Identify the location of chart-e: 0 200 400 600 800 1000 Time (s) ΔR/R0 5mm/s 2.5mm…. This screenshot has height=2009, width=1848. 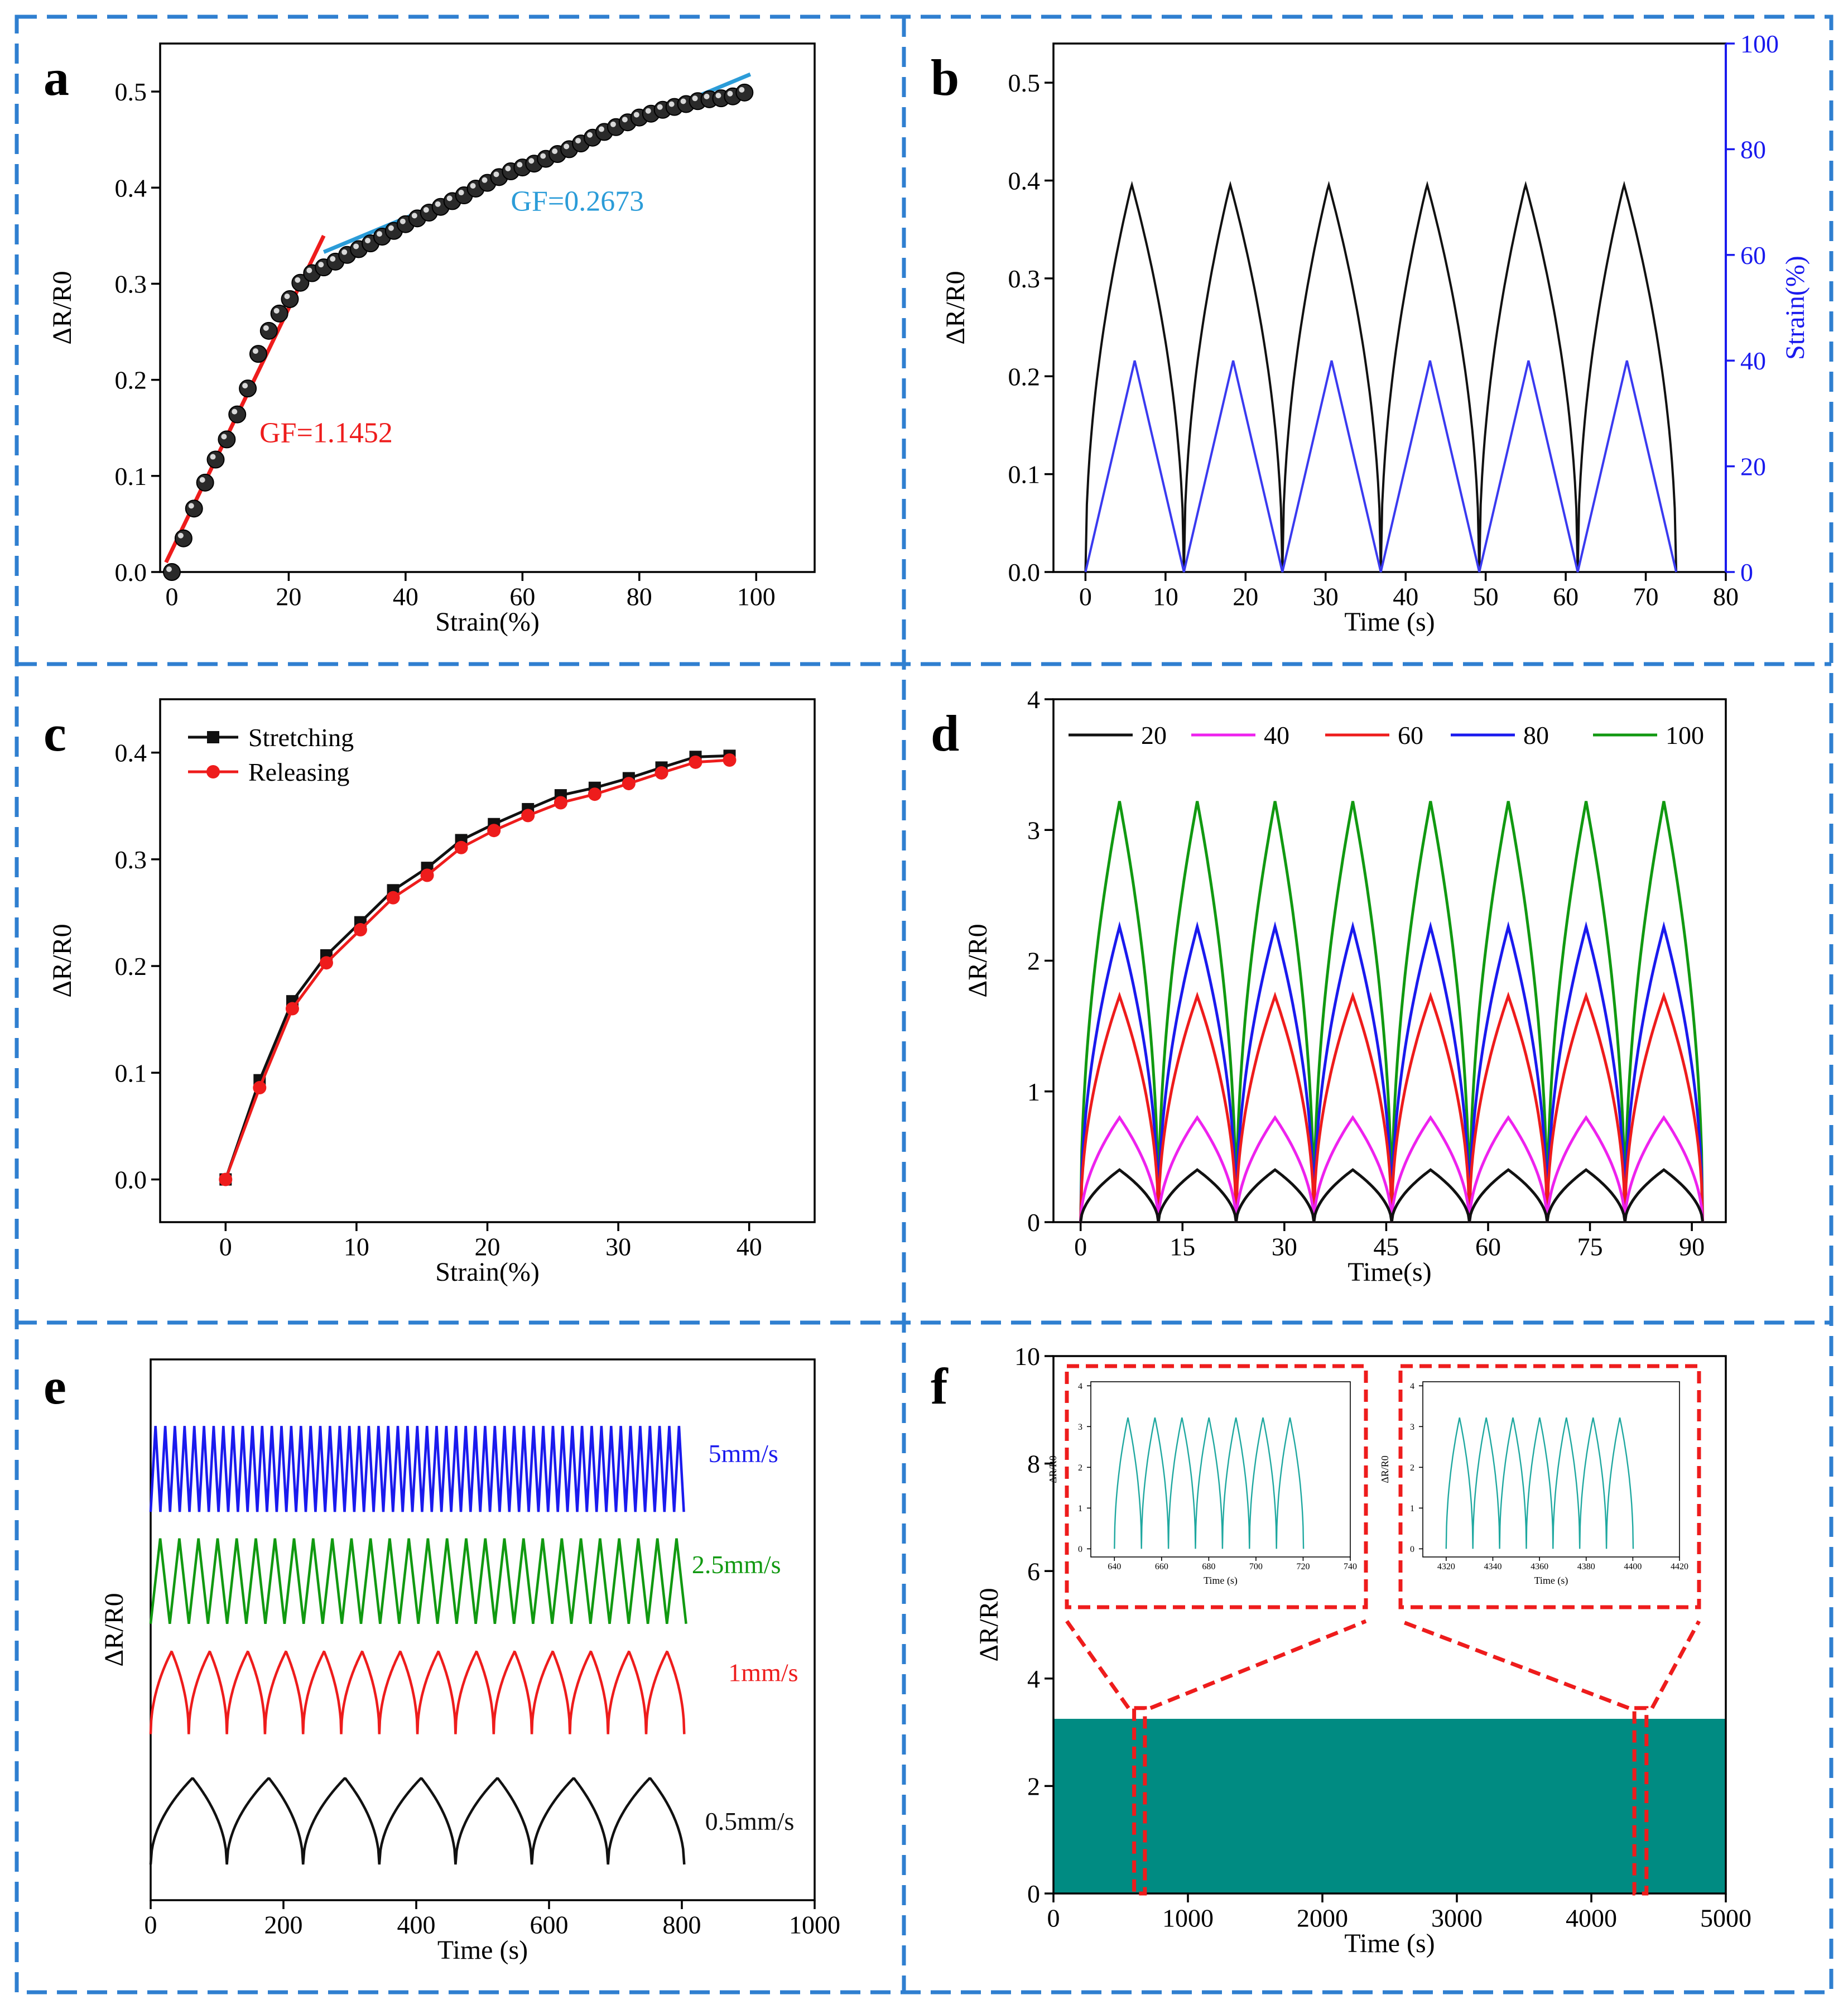
(469, 1661).